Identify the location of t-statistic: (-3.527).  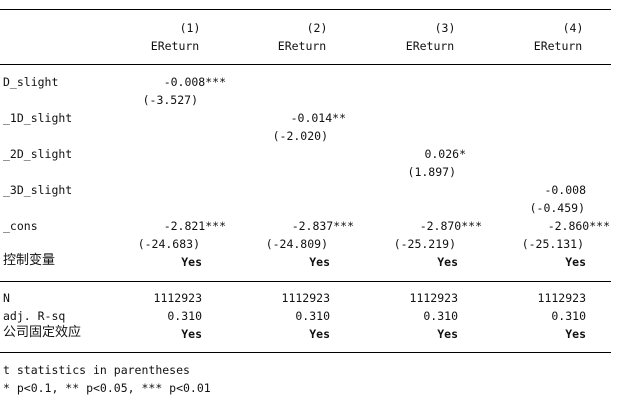
(170, 100).